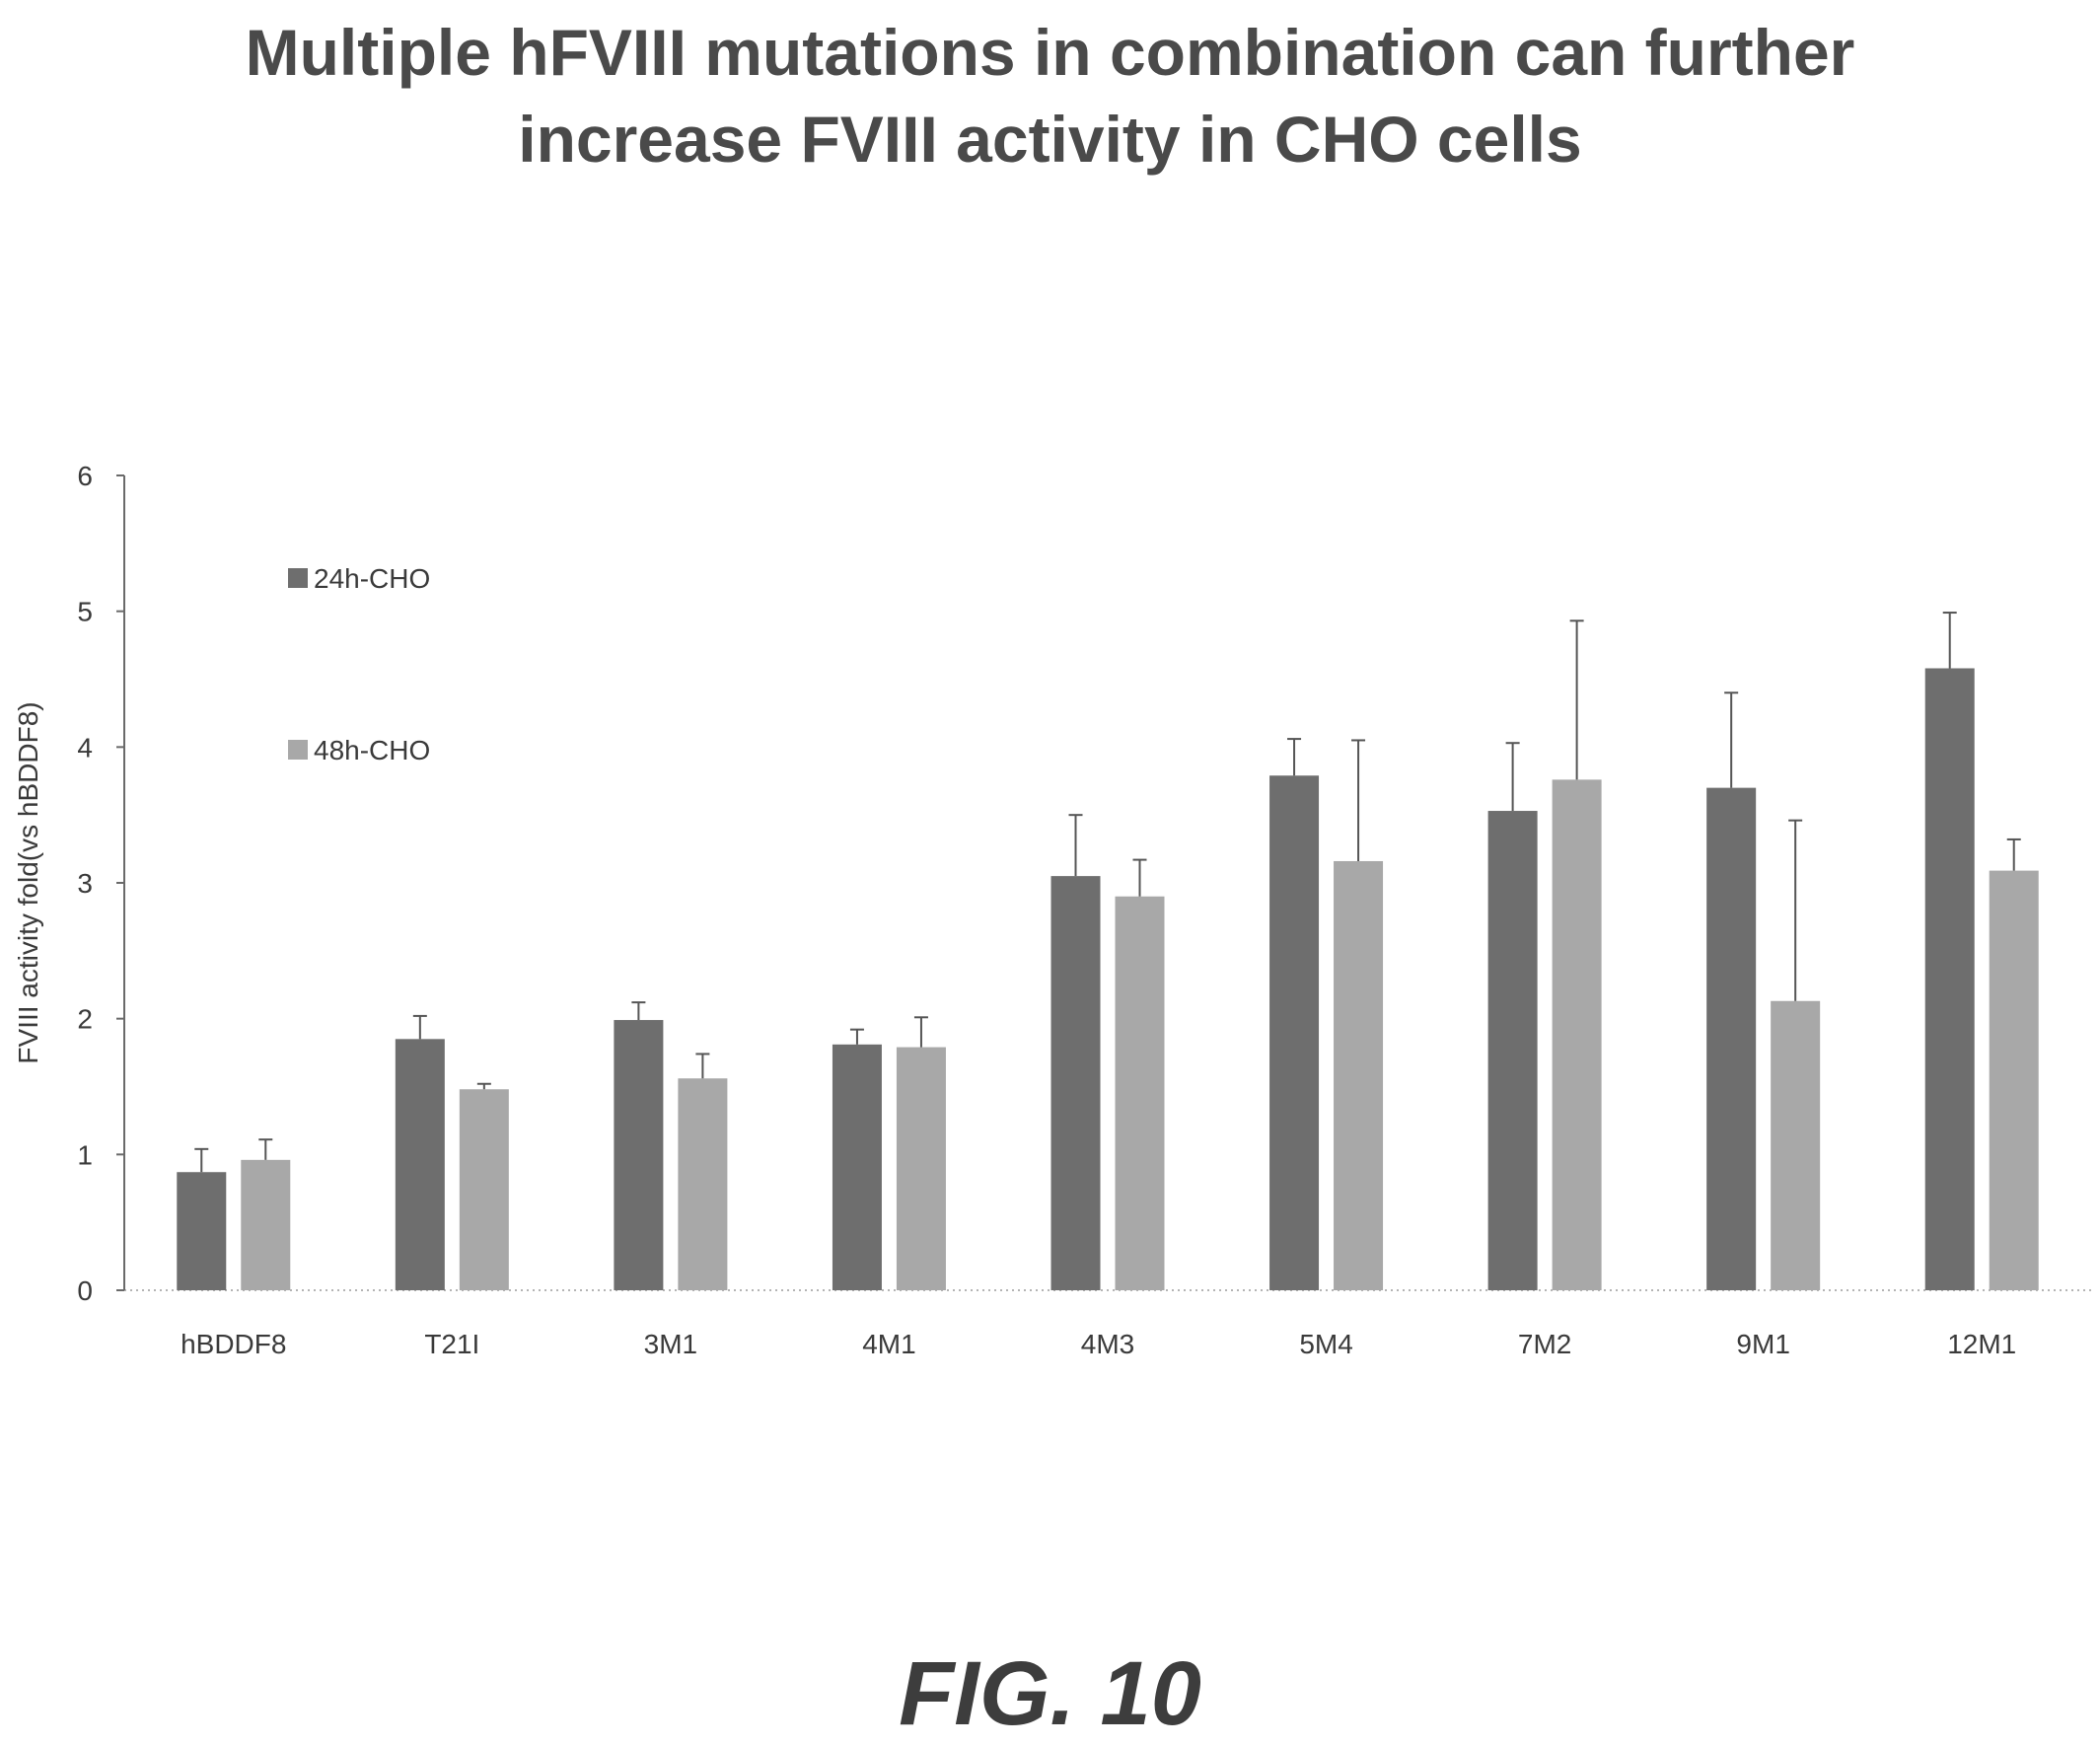 This screenshot has width=2100, height=1746. I want to click on y-tick-label: 1, so click(85, 1154).